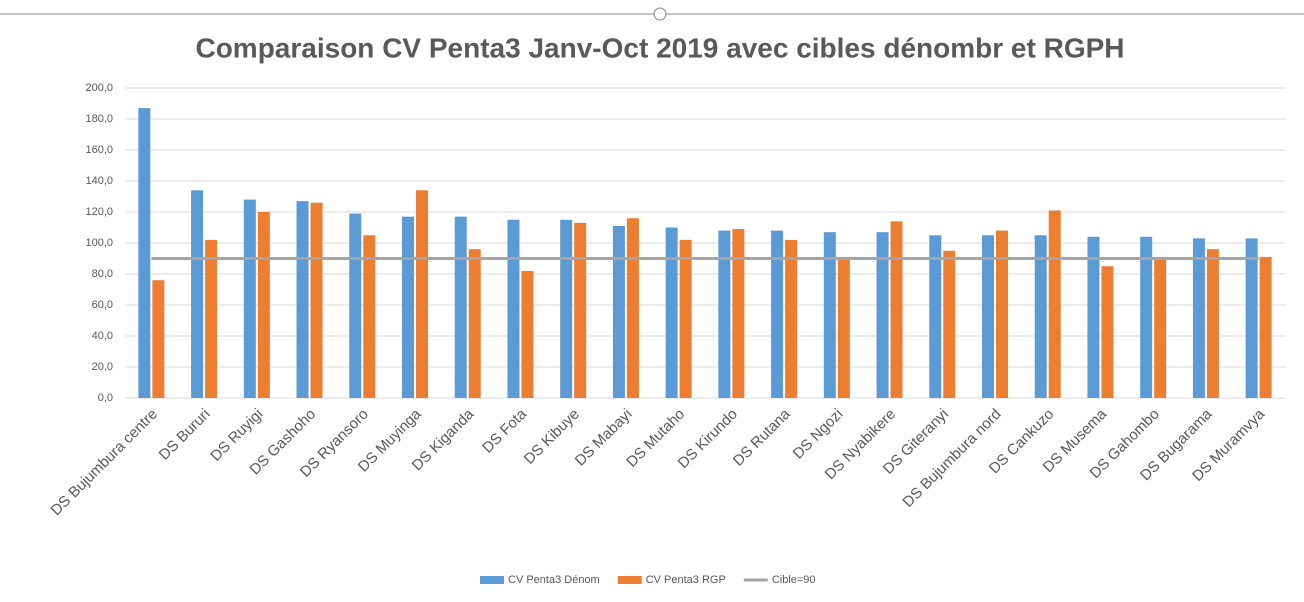 The image size is (1304, 602). Describe the element at coordinates (102, 305) in the screenshot. I see `y-tick-label: 60,0` at that location.